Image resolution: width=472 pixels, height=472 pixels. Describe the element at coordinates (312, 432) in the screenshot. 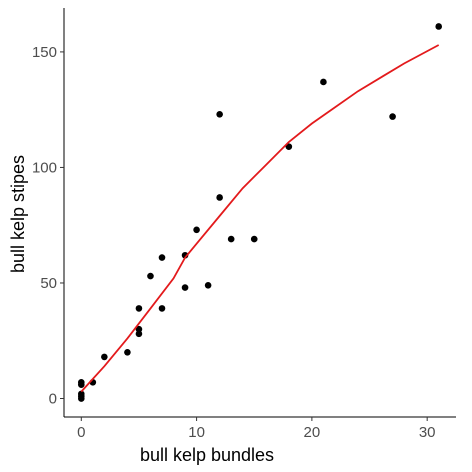

I see `x-tick-label: 20` at that location.